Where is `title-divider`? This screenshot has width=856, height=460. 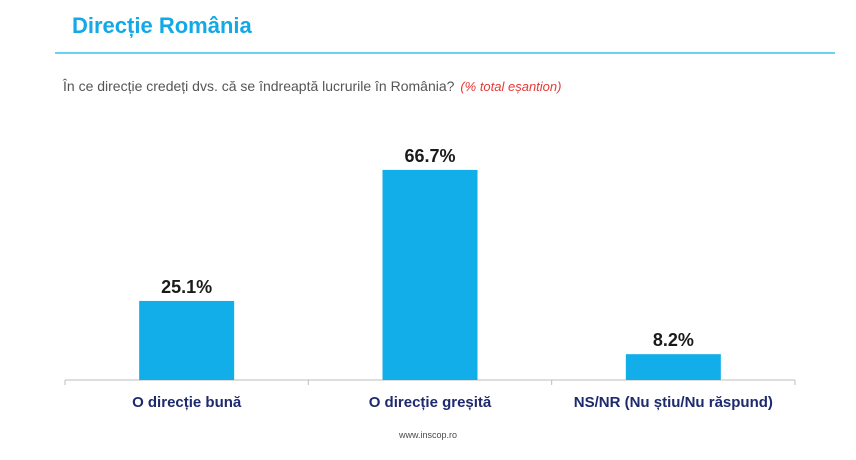 title-divider is located at coordinates (445, 53).